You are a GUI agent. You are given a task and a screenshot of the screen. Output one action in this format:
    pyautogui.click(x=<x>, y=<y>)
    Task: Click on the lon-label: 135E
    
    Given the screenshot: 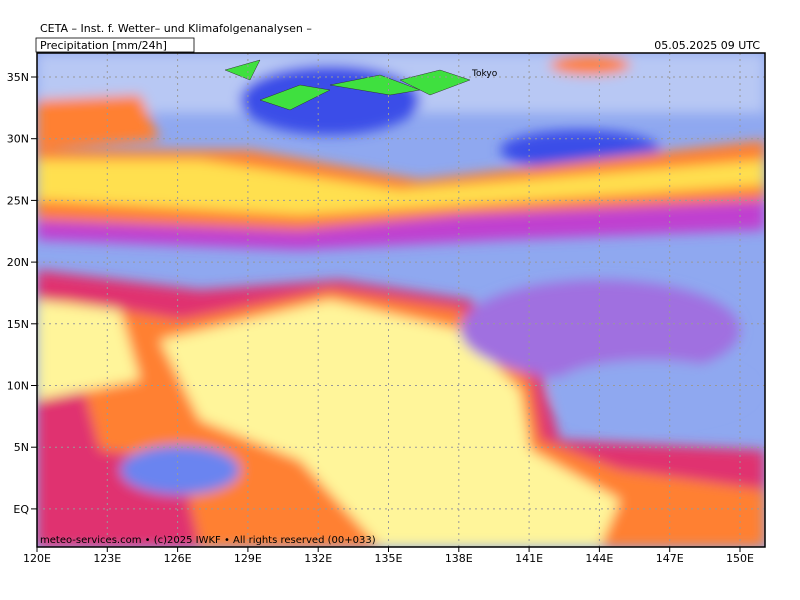 What is the action you would take?
    pyautogui.click(x=389, y=558)
    